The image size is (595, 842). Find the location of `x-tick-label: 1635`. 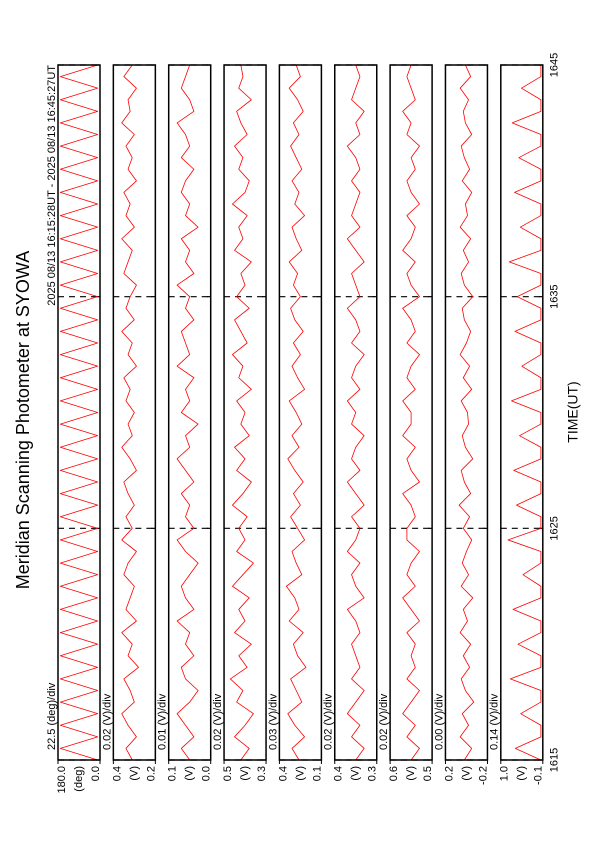

x-tick-label: 1635 is located at coordinates (555, 296).